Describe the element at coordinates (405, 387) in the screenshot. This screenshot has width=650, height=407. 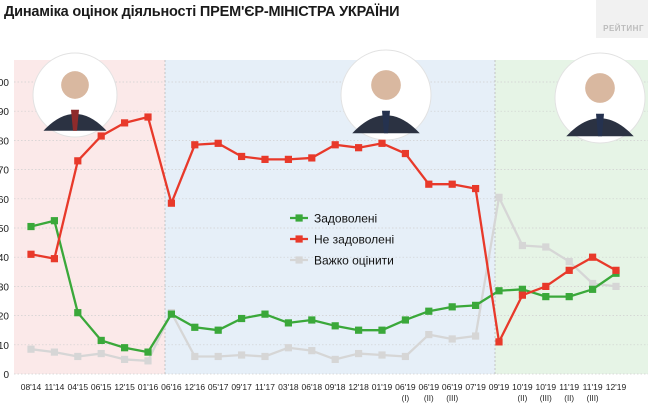
I see `x-tick-label-16: 06'19` at that location.